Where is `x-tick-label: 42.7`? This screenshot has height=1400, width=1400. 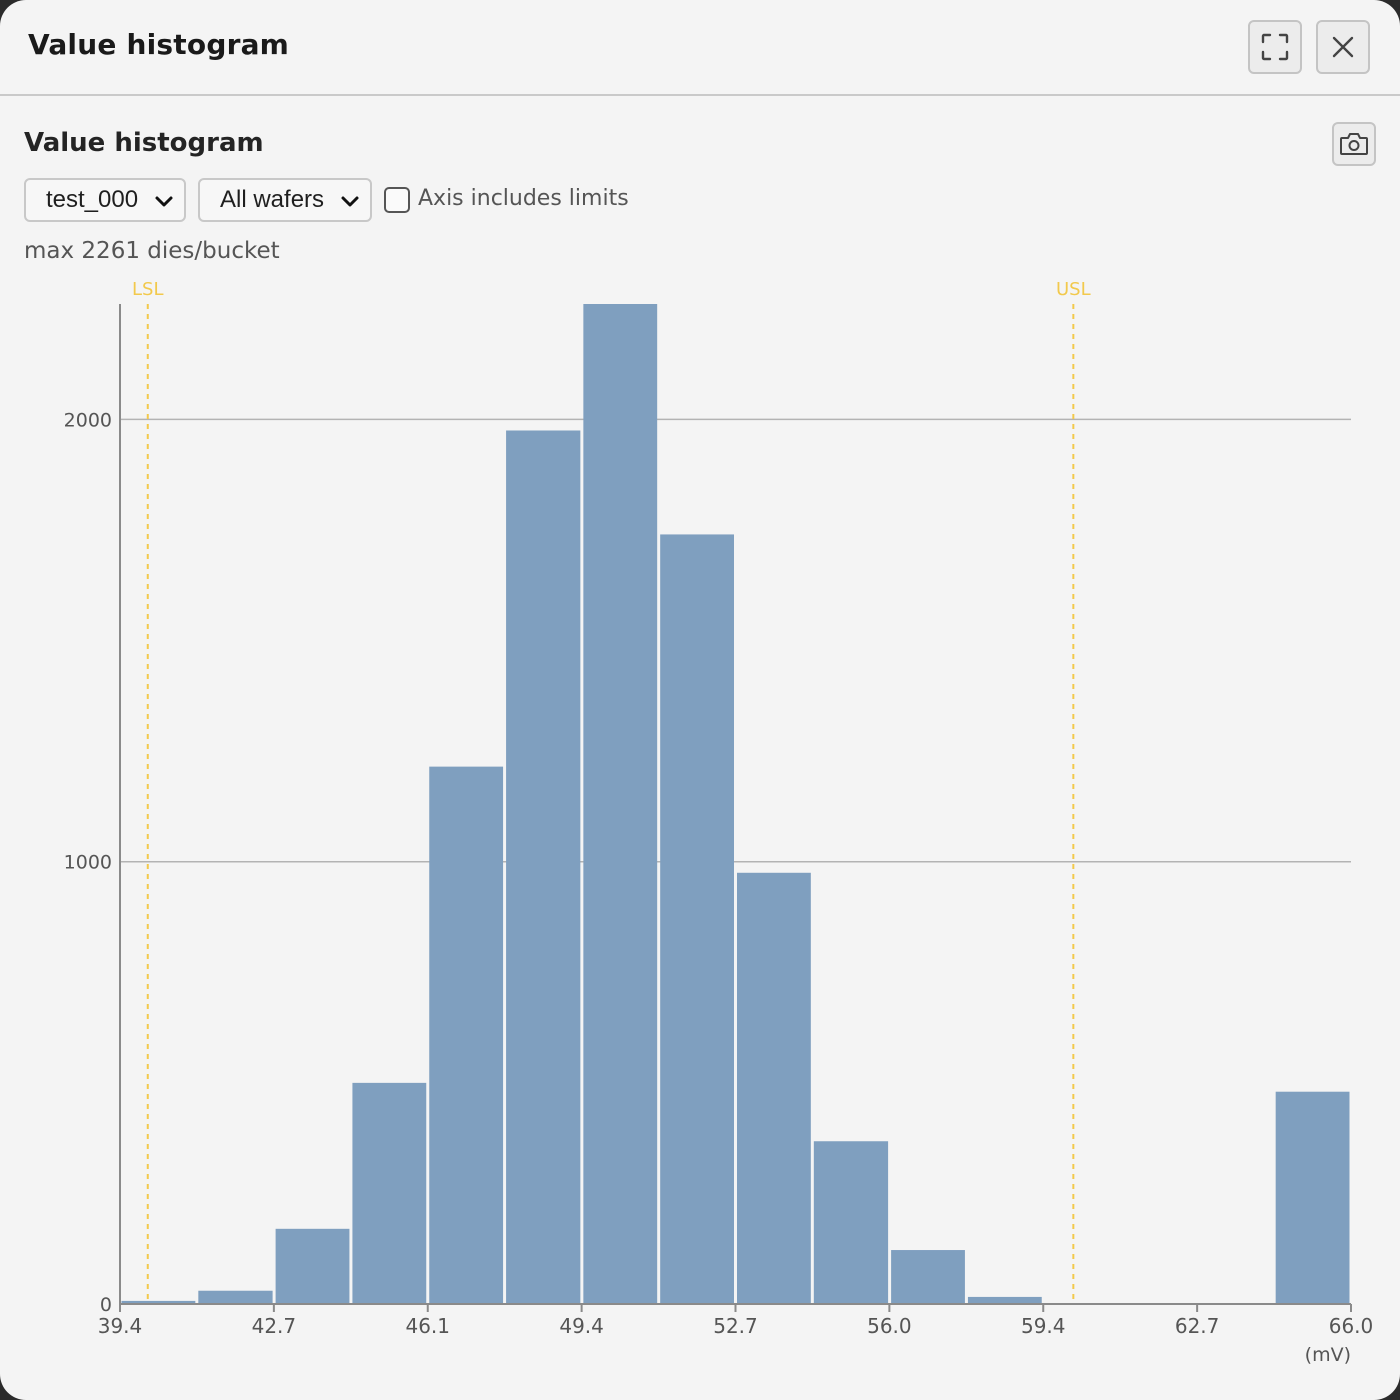 x-tick-label: 42.7 is located at coordinates (274, 1326).